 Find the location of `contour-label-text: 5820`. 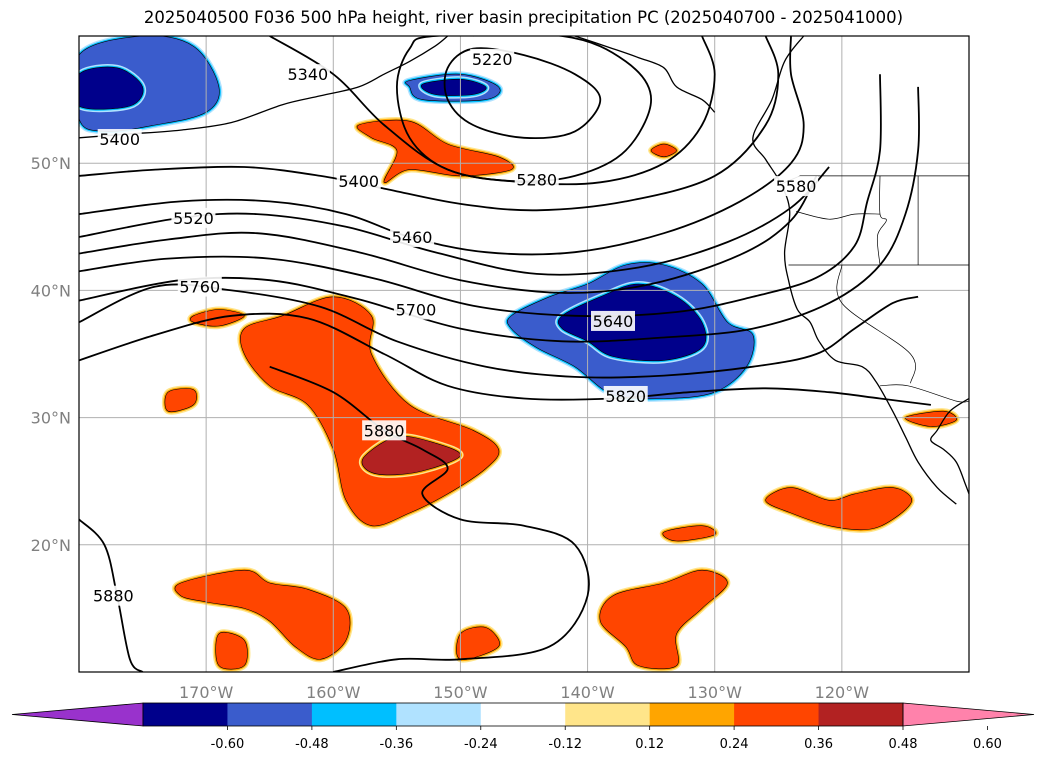

contour-label-text: 5820 is located at coordinates (625, 396).